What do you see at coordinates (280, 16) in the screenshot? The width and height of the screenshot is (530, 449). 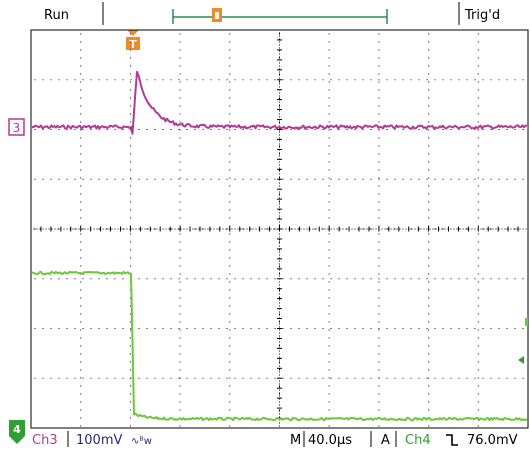 I see `record-length-bar` at bounding box center [280, 16].